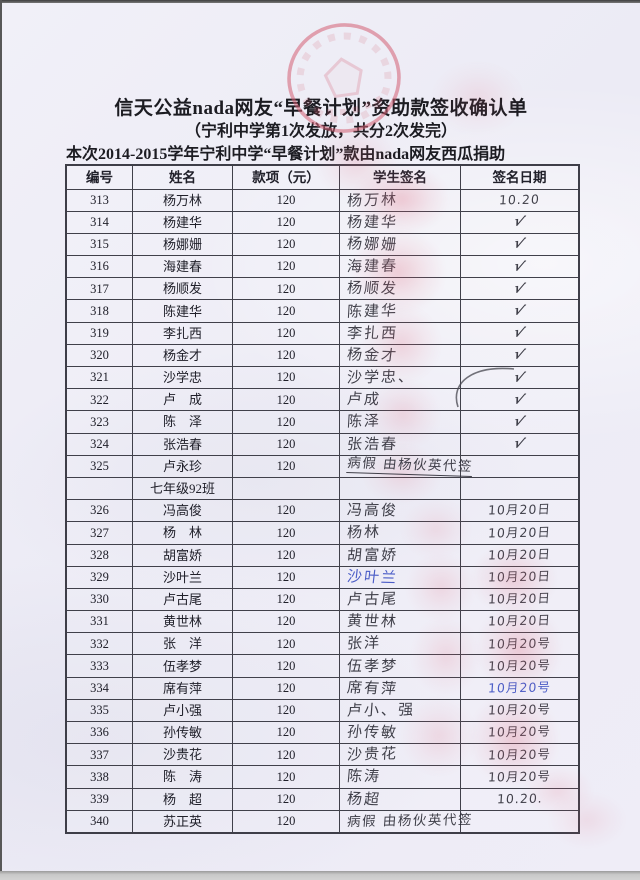 This screenshot has height=880, width=640. Describe the element at coordinates (381, 710) in the screenshot. I see `signature-handwriting: 卢小、强` at that location.